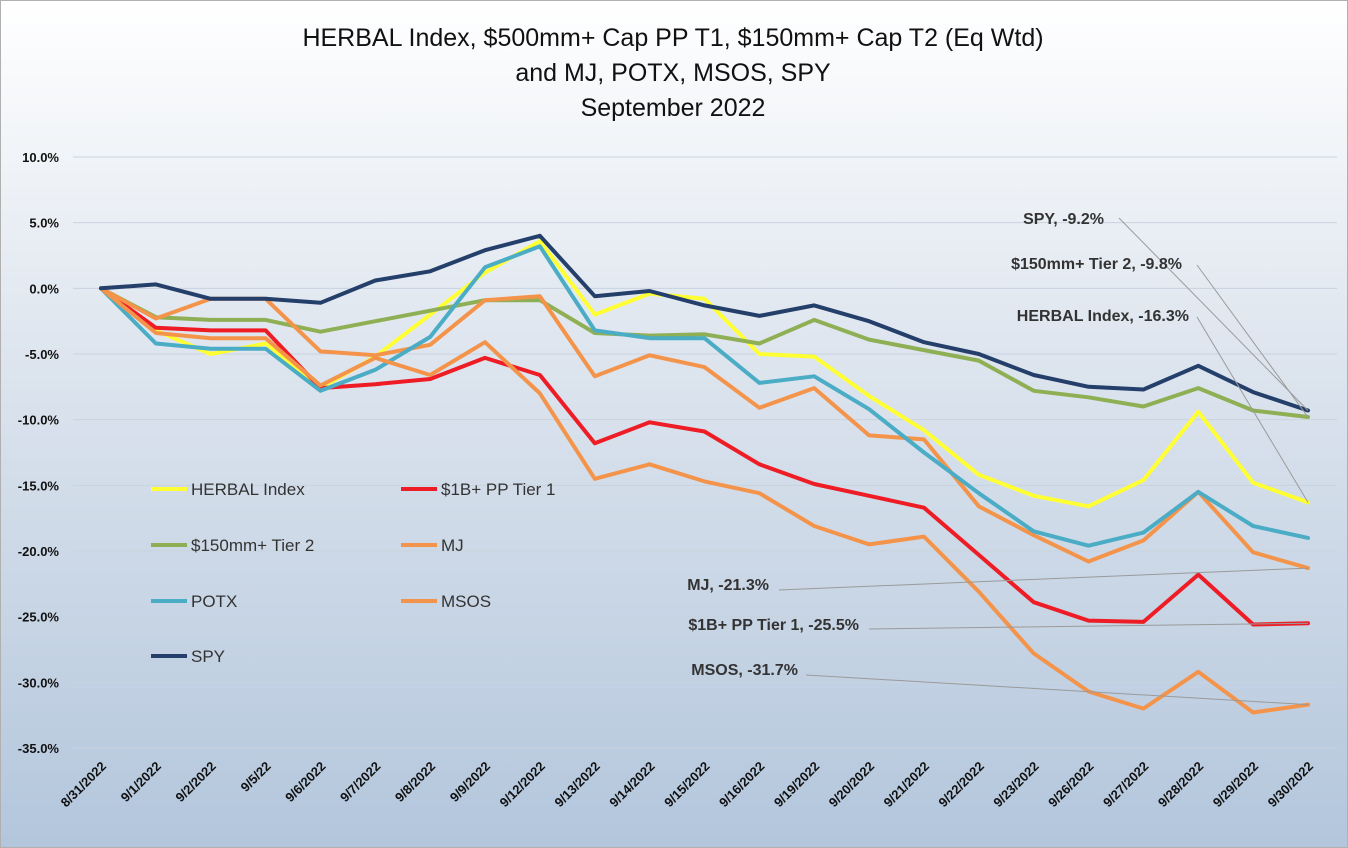  Describe the element at coordinates (523, 785) in the screenshot. I see `x-tick-label: 9/12/2022` at that location.